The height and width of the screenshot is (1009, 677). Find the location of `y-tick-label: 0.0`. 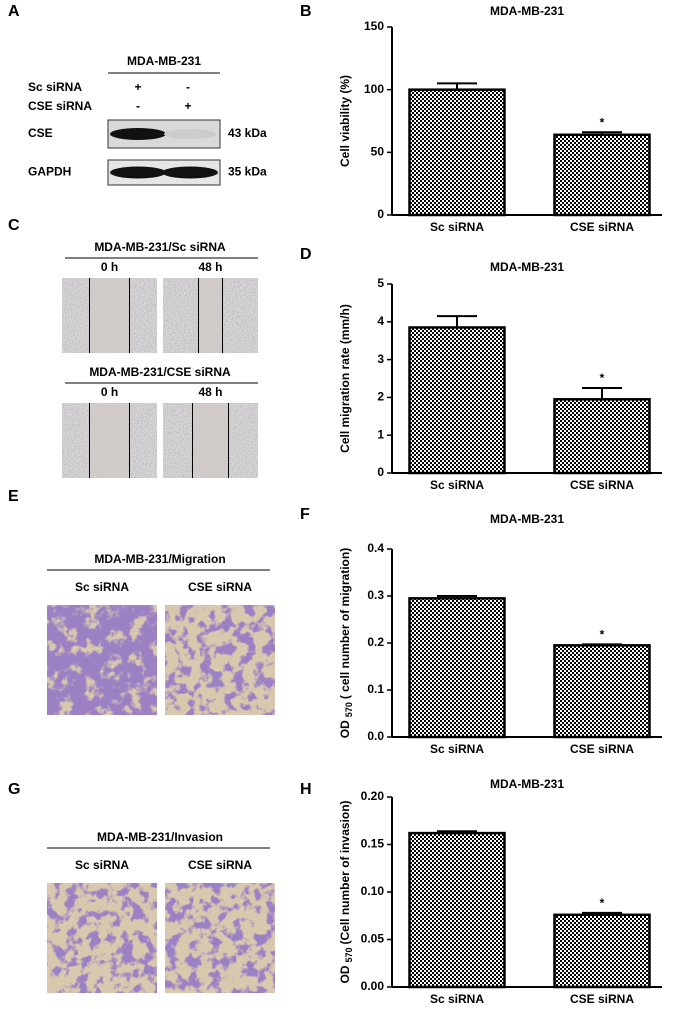

y-tick-label: 0.0 is located at coordinates (375, 736).